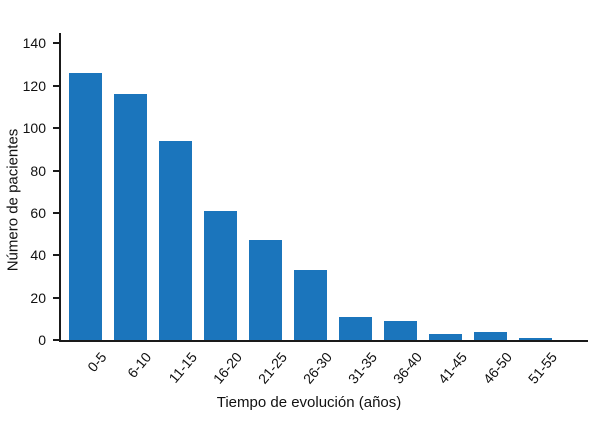  Describe the element at coordinates (38, 212) in the screenshot. I see `y-tick-label: 60` at that location.